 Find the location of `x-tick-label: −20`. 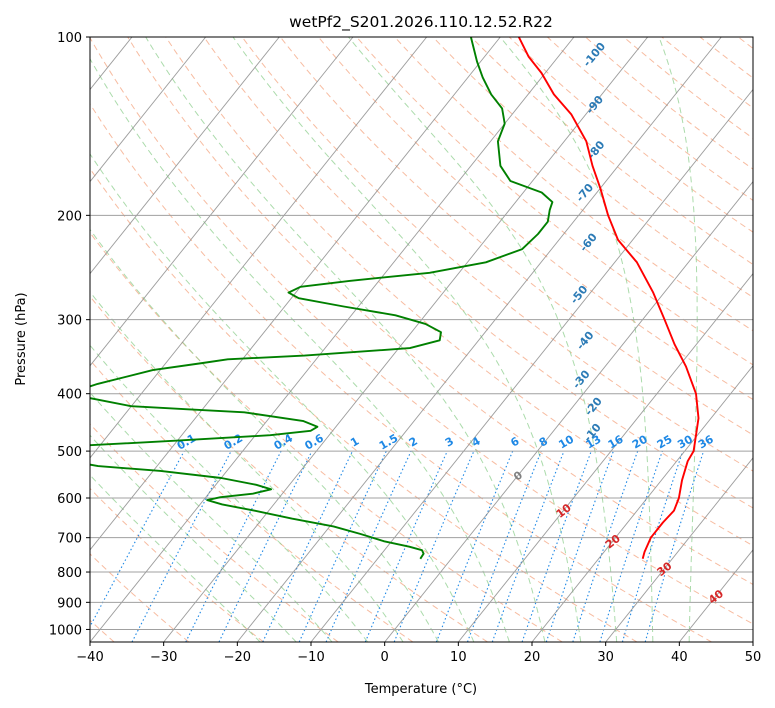

x-tick-label: −20 is located at coordinates (237, 657).